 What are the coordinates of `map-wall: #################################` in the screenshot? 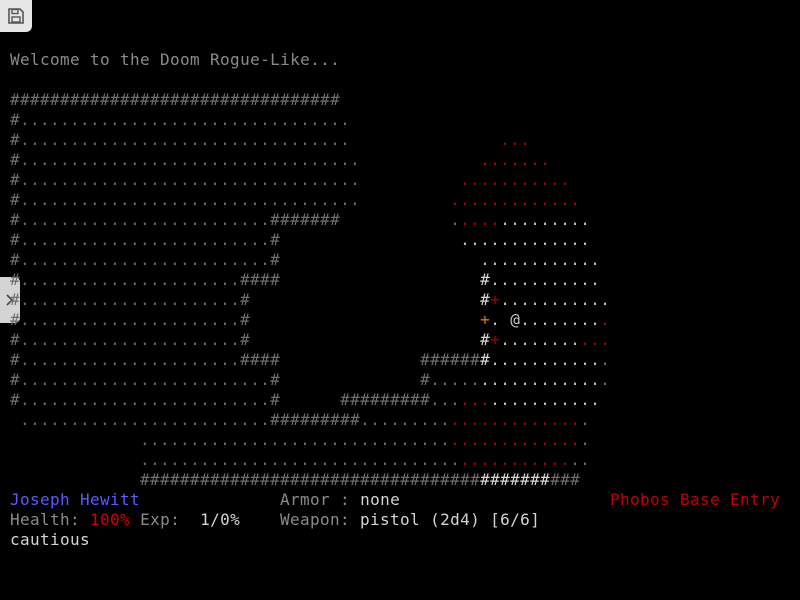 It's located at (175, 99).